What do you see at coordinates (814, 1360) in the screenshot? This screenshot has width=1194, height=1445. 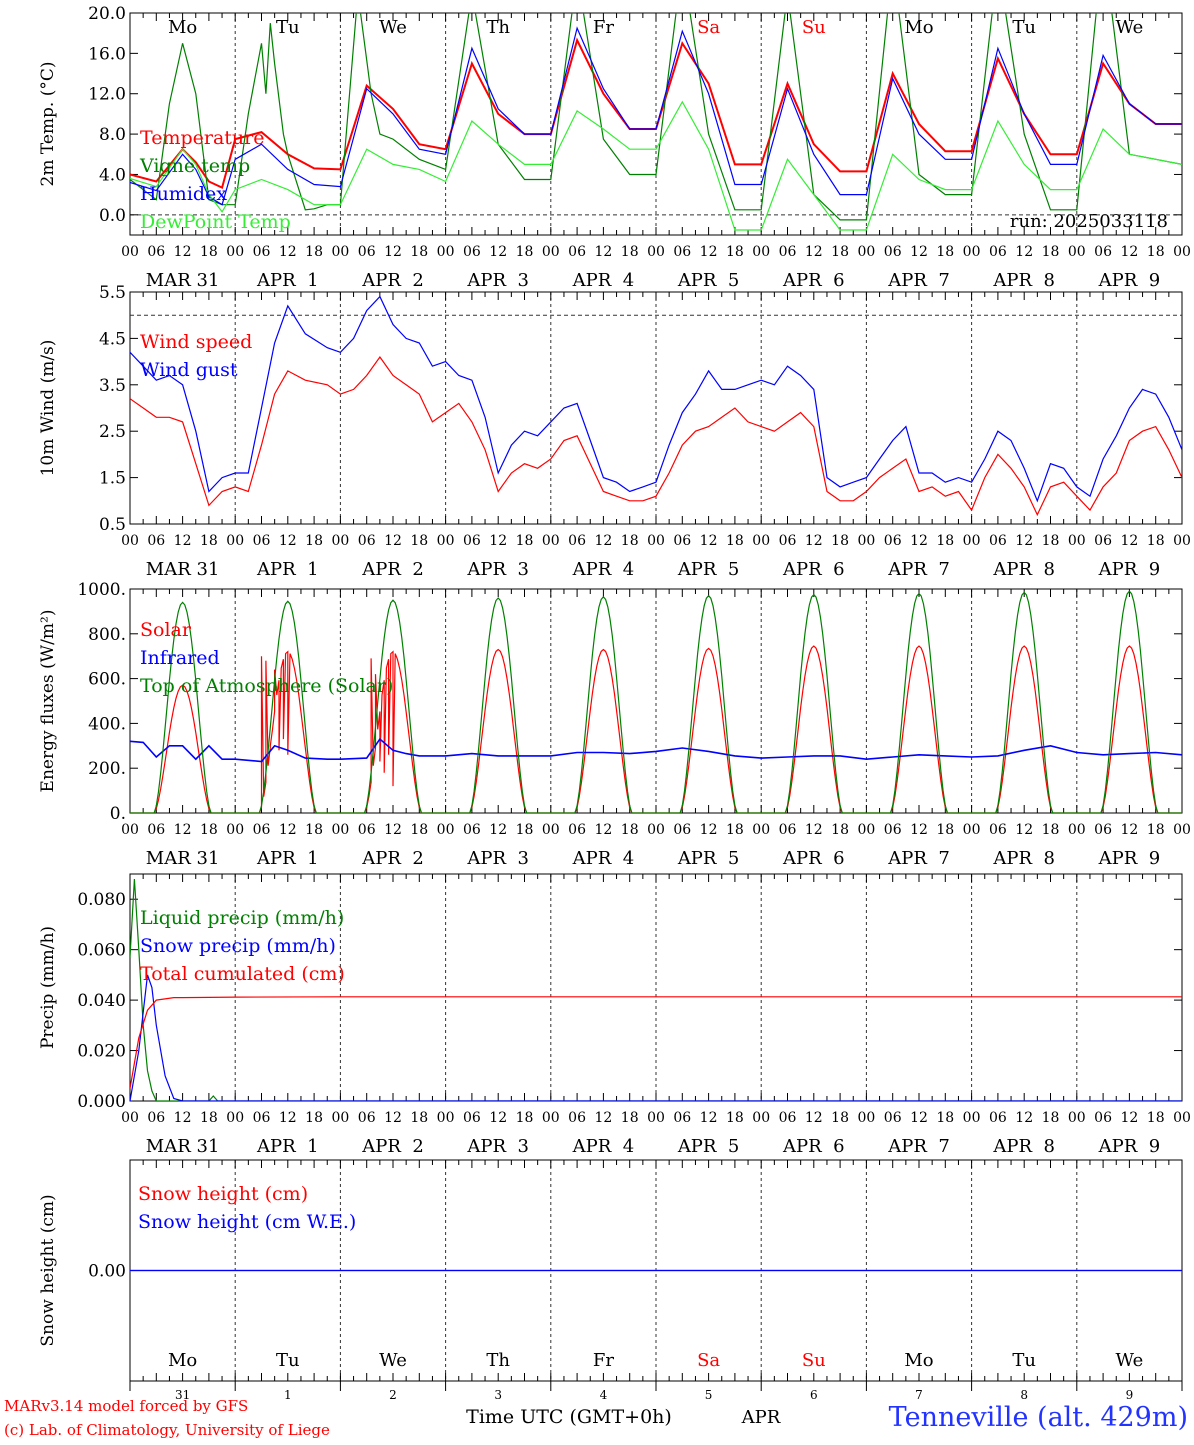 I see `day-name: Su` at bounding box center [814, 1360].